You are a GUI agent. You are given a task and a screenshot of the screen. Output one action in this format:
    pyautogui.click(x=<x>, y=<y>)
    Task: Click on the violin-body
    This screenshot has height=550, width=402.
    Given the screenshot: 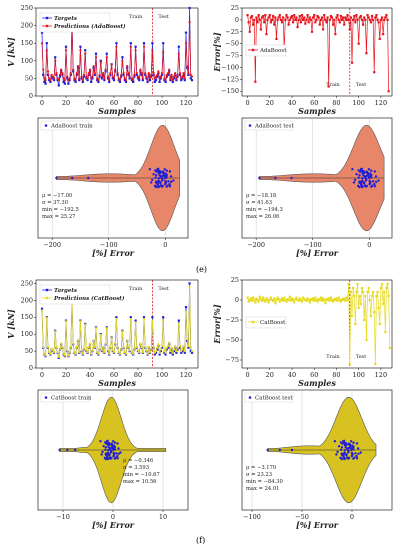 What is the action you would take?
    pyautogui.click(x=113, y=450)
    